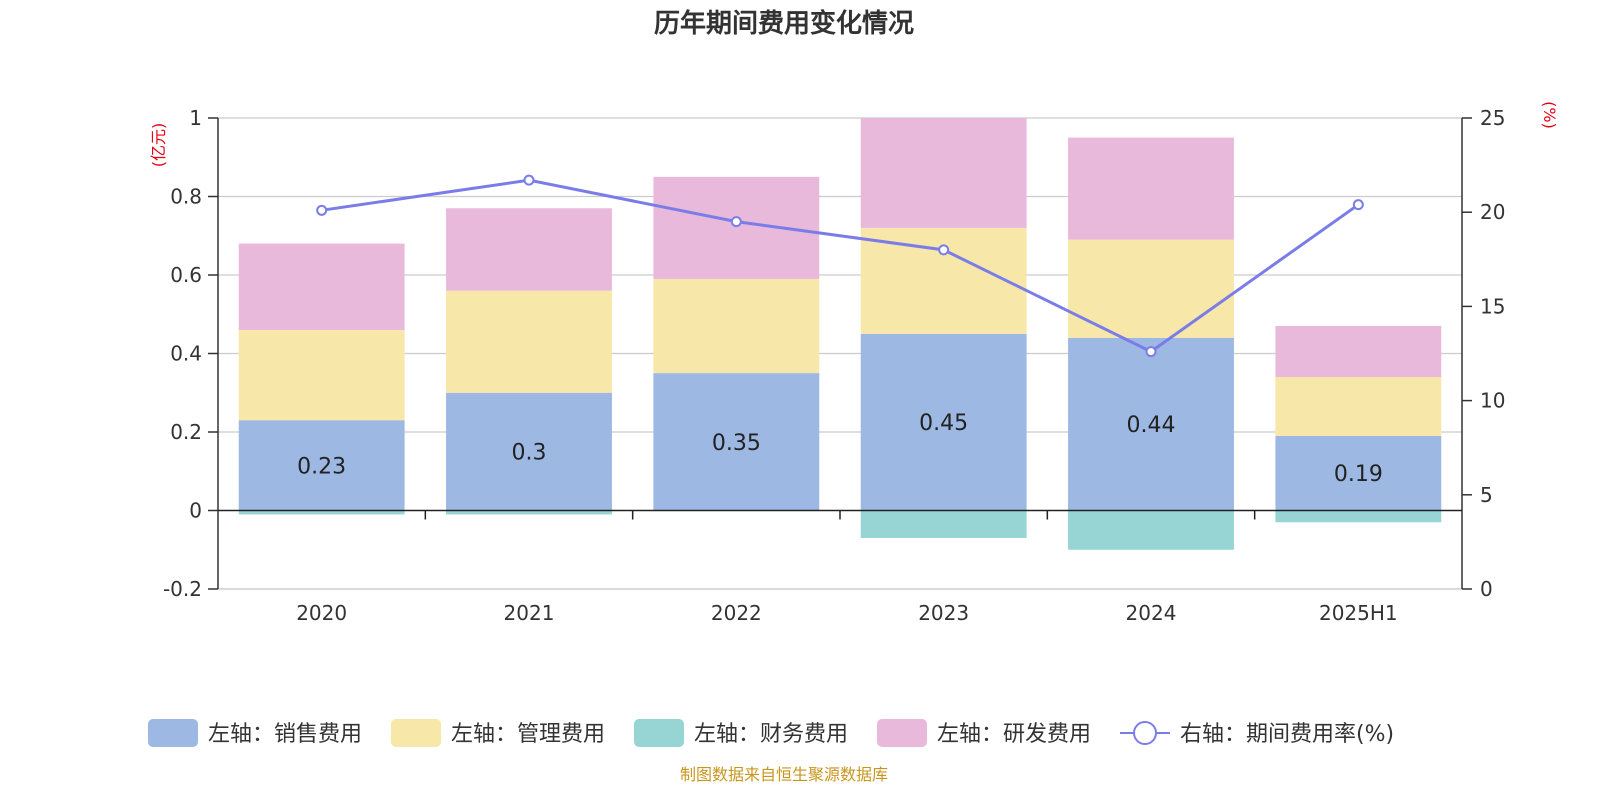  Describe the element at coordinates (943, 613) in the screenshot. I see `category-label: 2023` at that location.